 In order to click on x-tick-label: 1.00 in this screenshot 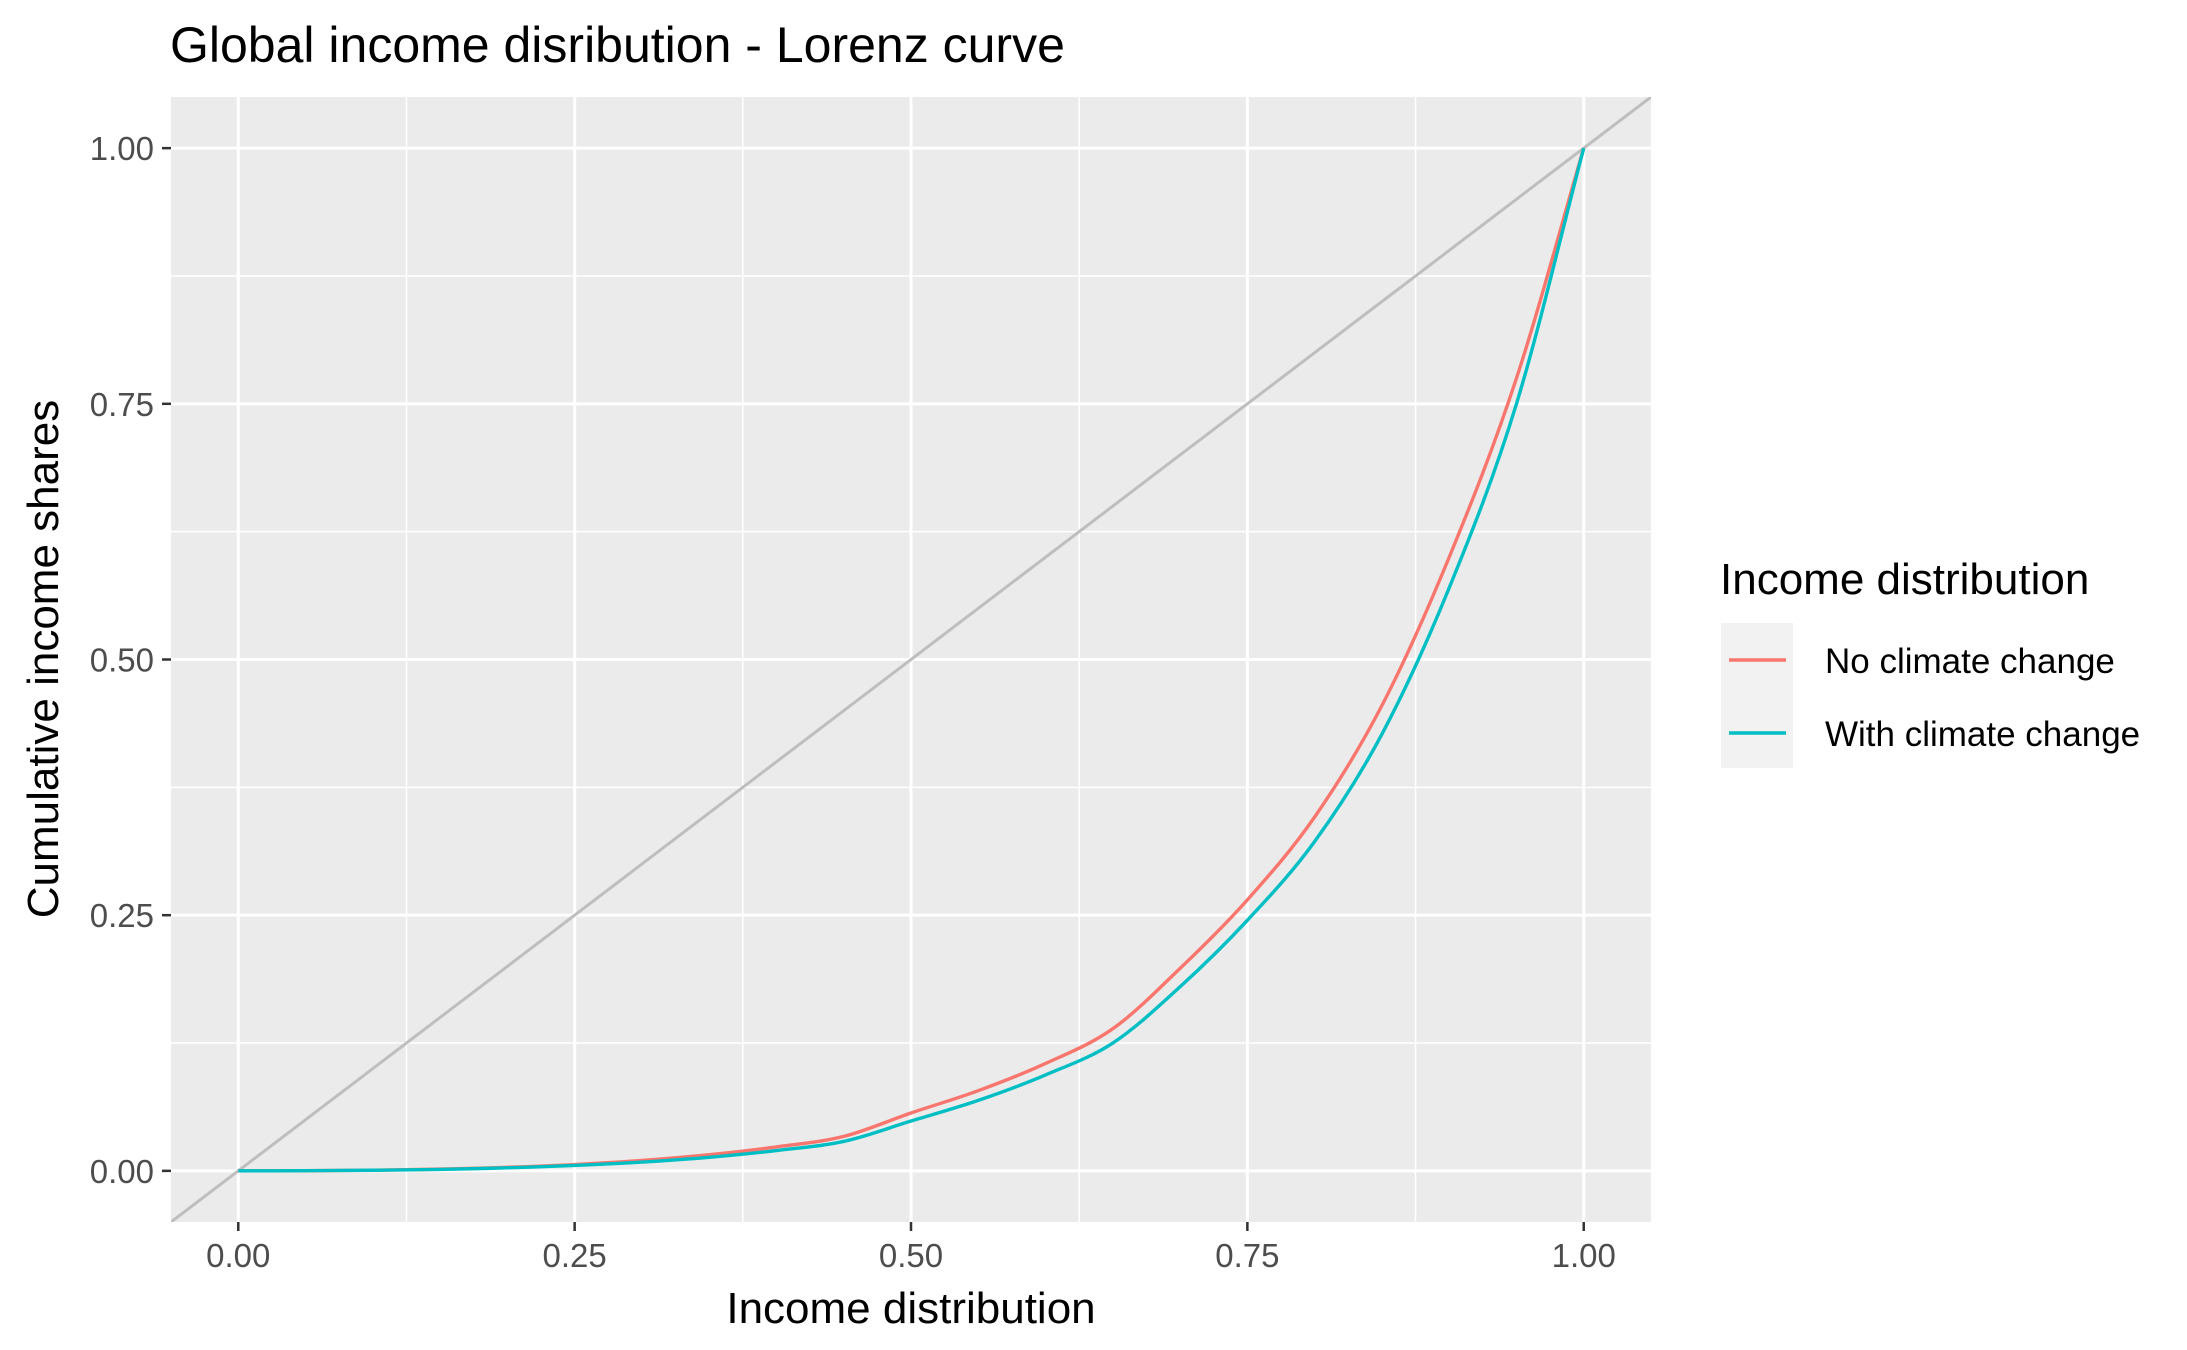, I will do `click(1584, 1255)`.